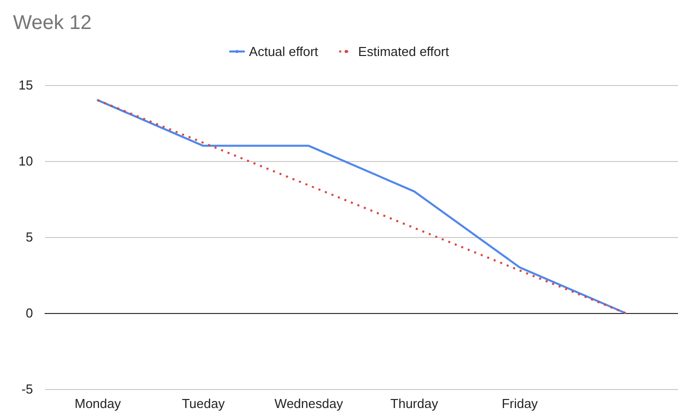 The width and height of the screenshot is (678, 416). What do you see at coordinates (204, 403) in the screenshot?
I see `x-tick-label: Tueday` at bounding box center [204, 403].